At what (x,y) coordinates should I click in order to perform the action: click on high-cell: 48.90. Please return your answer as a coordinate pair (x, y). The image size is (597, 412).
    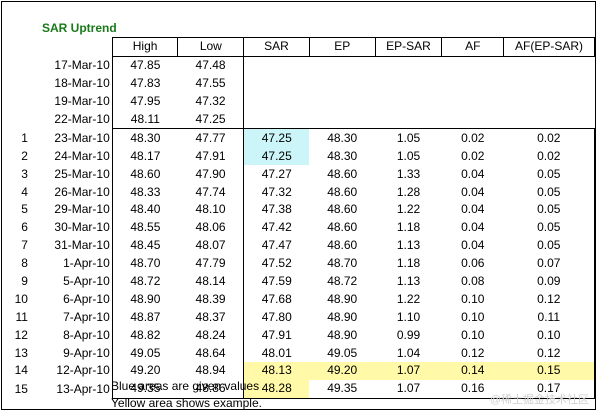
    Looking at the image, I should click on (145, 298).